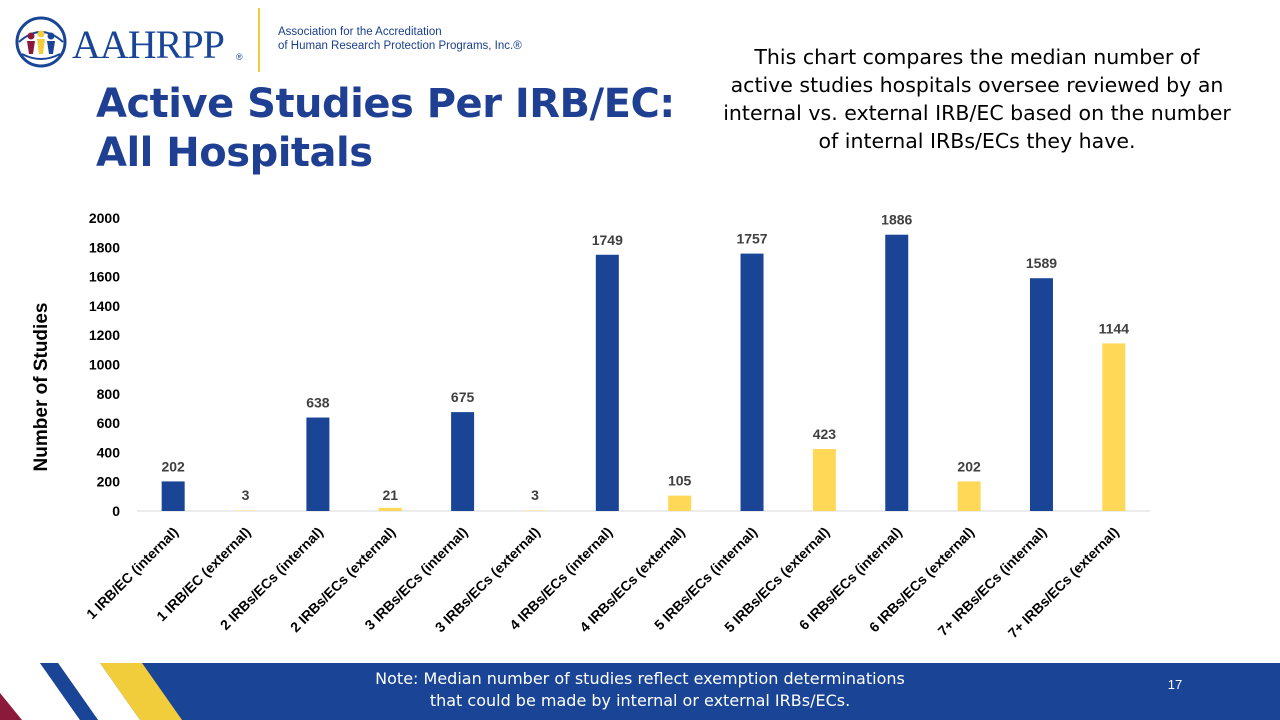 This screenshot has width=1280, height=720. I want to click on data-label: 105, so click(680, 481).